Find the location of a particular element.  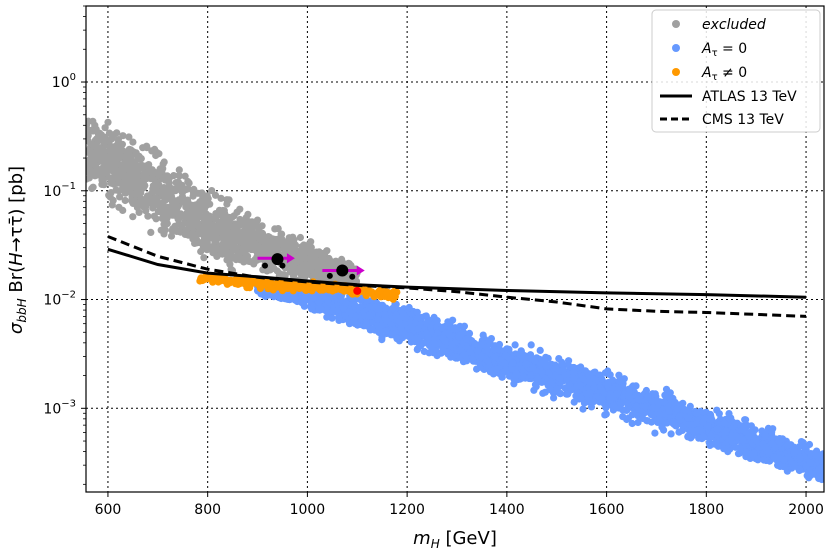

x-tick-label: 1400 is located at coordinates (507, 510).